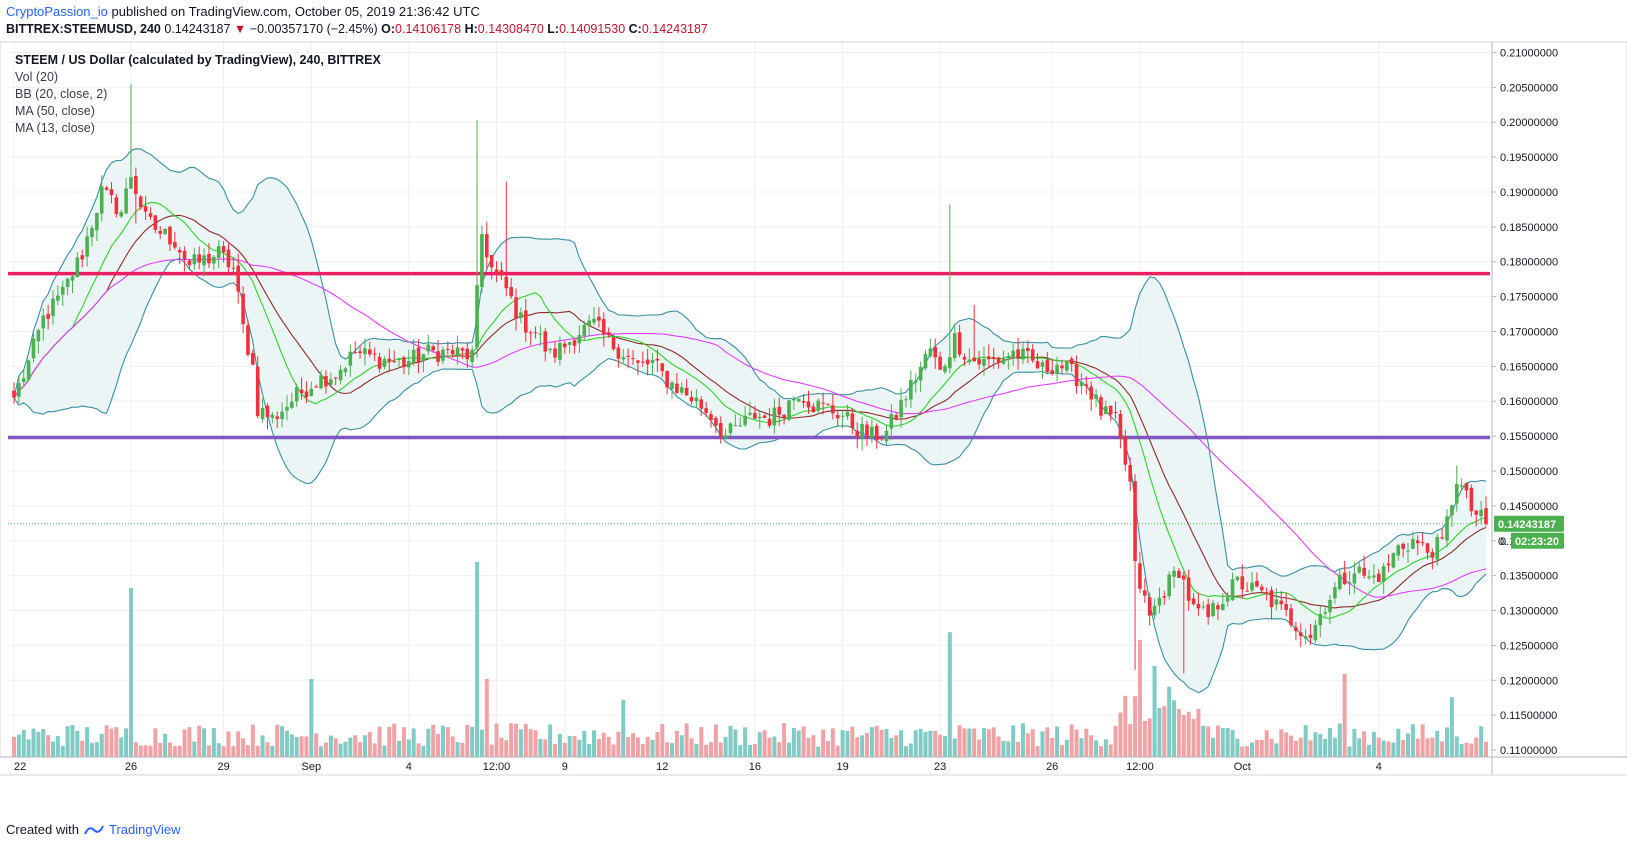 This screenshot has height=849, width=1627. Describe the element at coordinates (61, 94) in the screenshot. I see `legend-bb: BB (20, close, 2)` at that location.